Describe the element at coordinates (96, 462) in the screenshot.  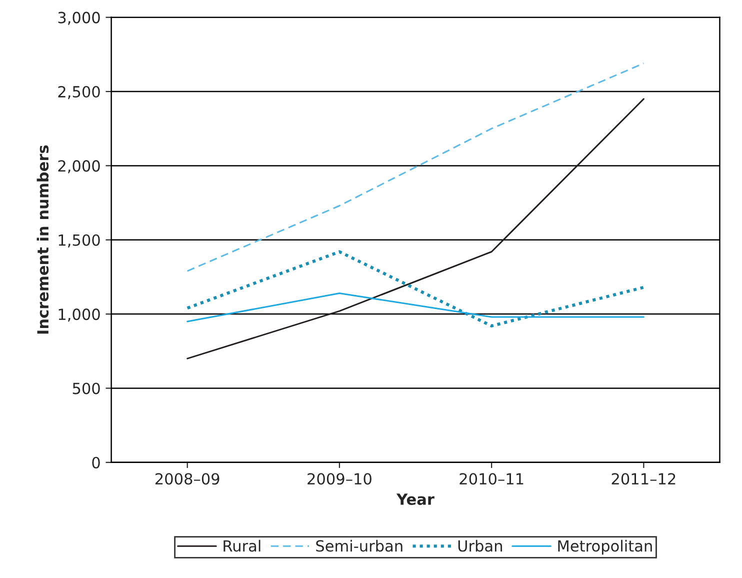
I see `y-tick-label: 0` at that location.